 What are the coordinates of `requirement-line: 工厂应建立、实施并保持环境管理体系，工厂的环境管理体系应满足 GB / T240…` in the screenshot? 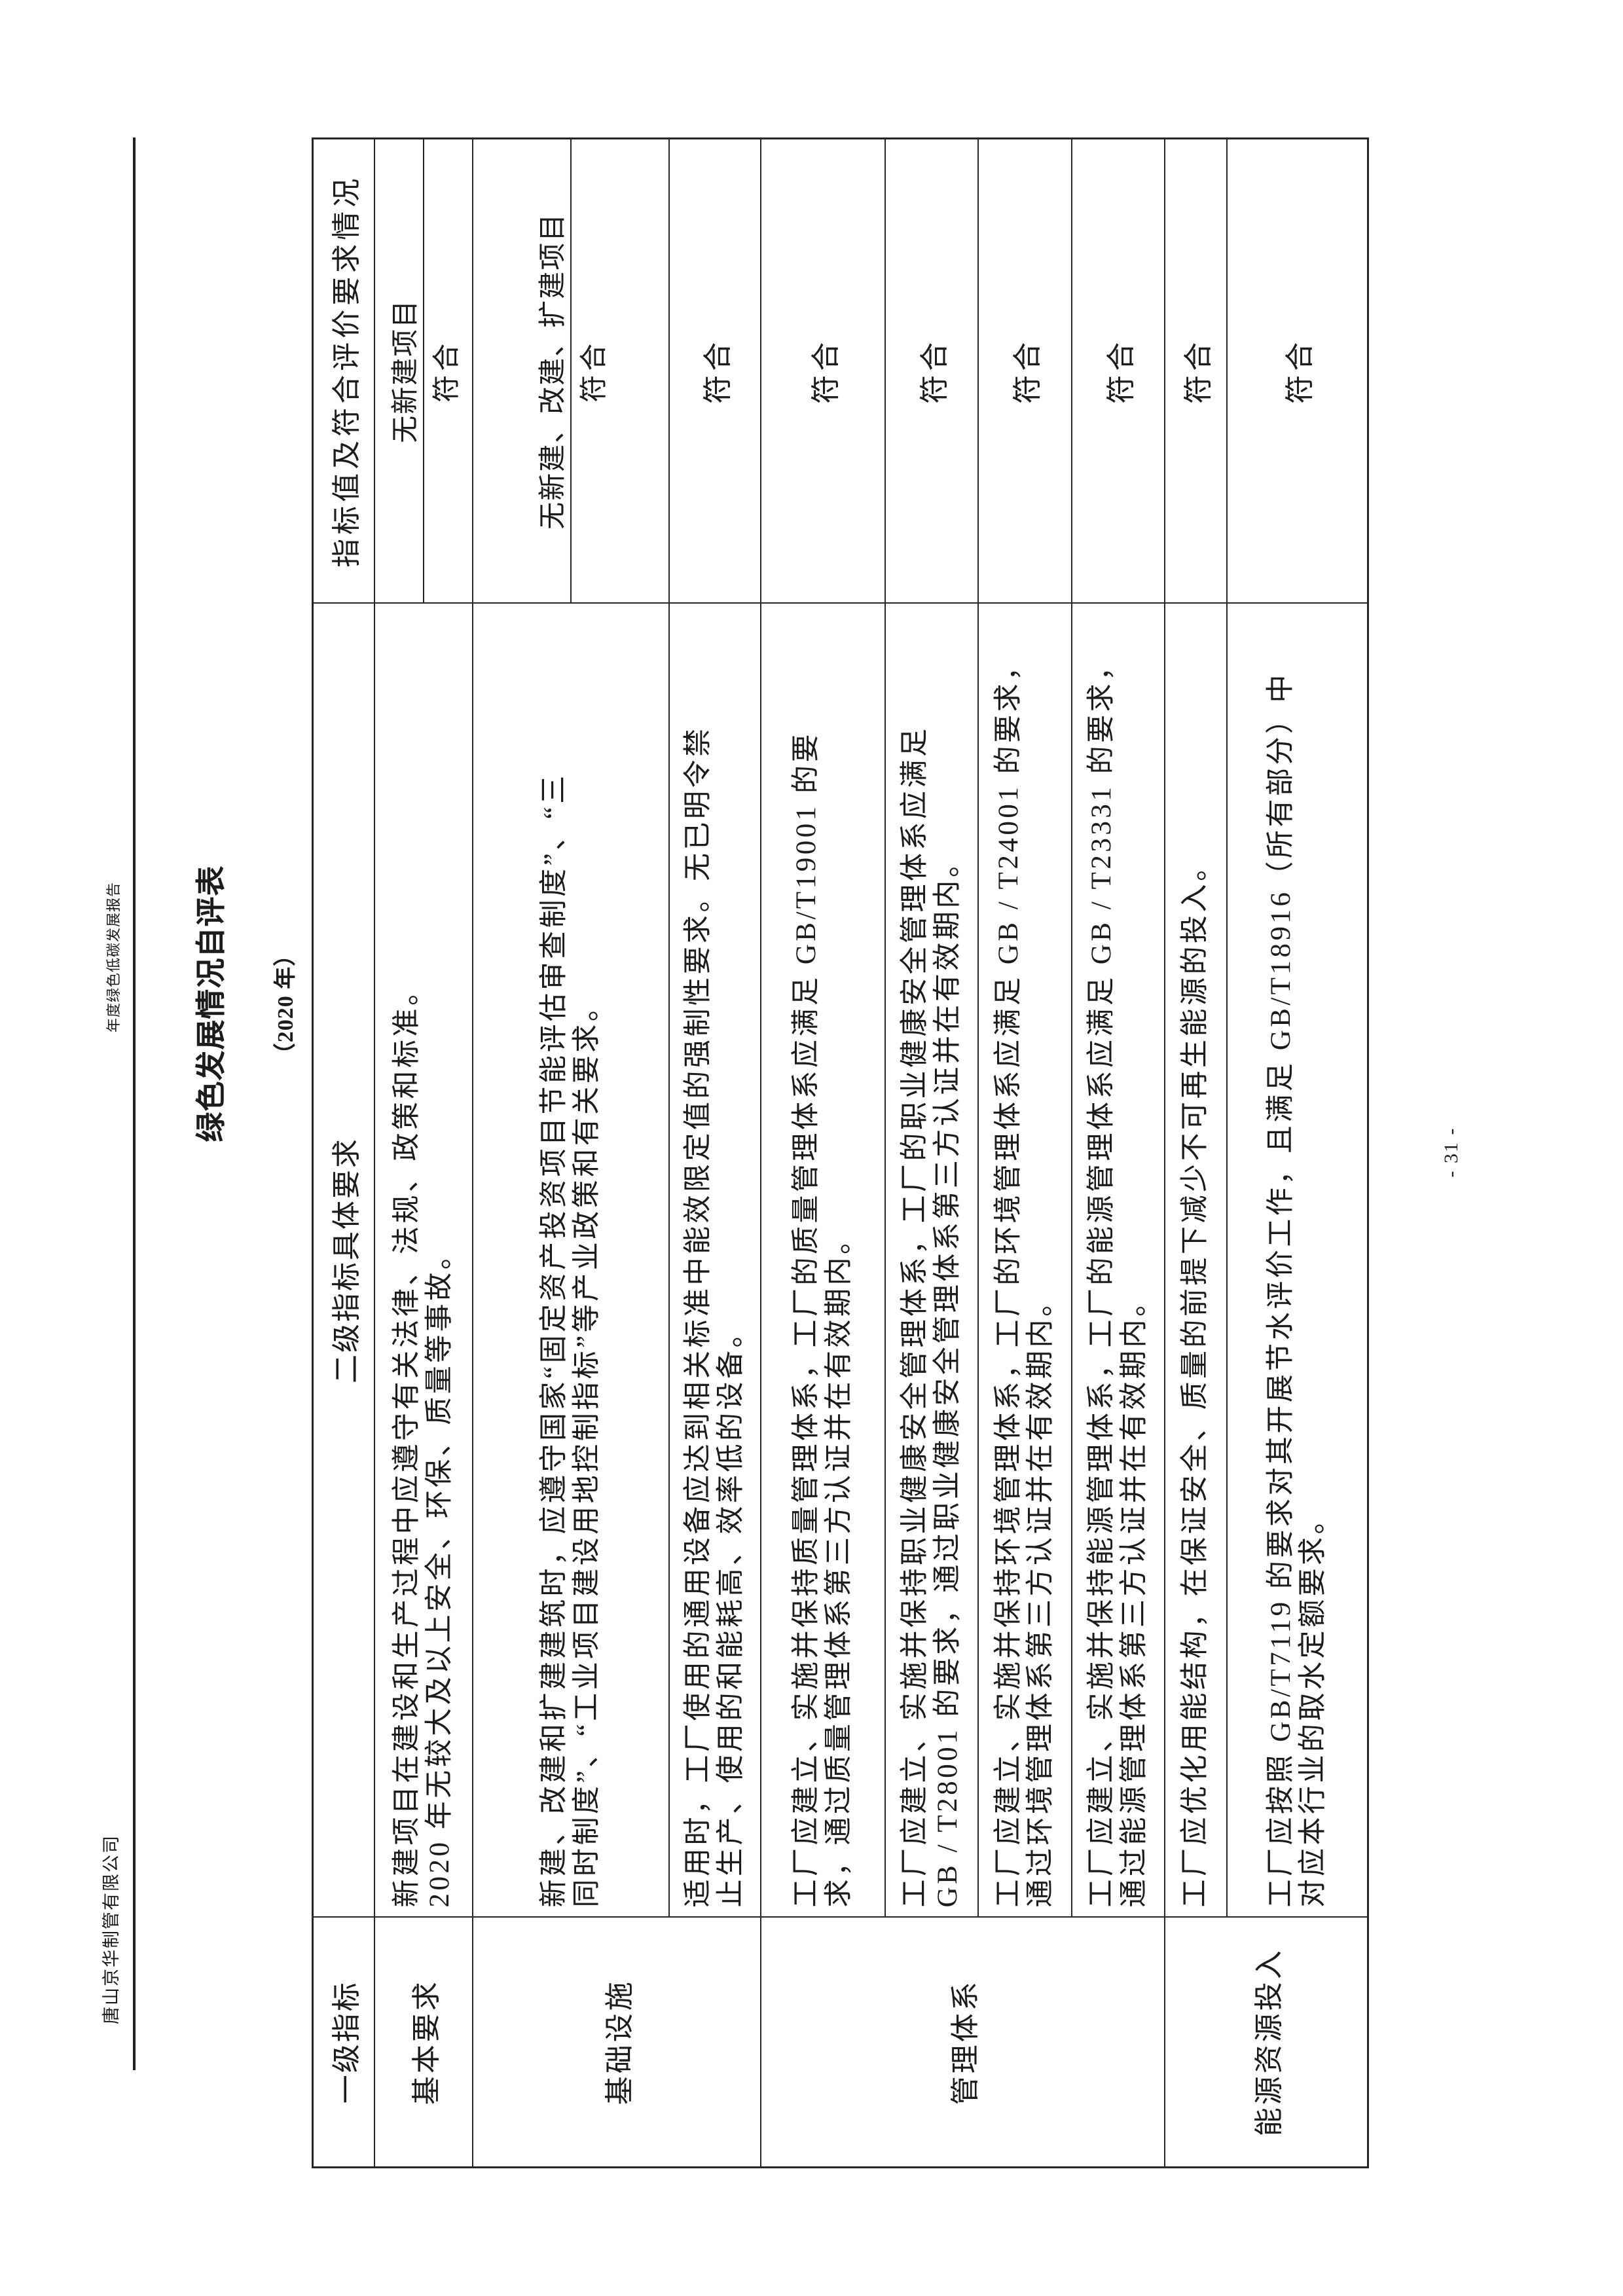 It's located at (1008, 1278).